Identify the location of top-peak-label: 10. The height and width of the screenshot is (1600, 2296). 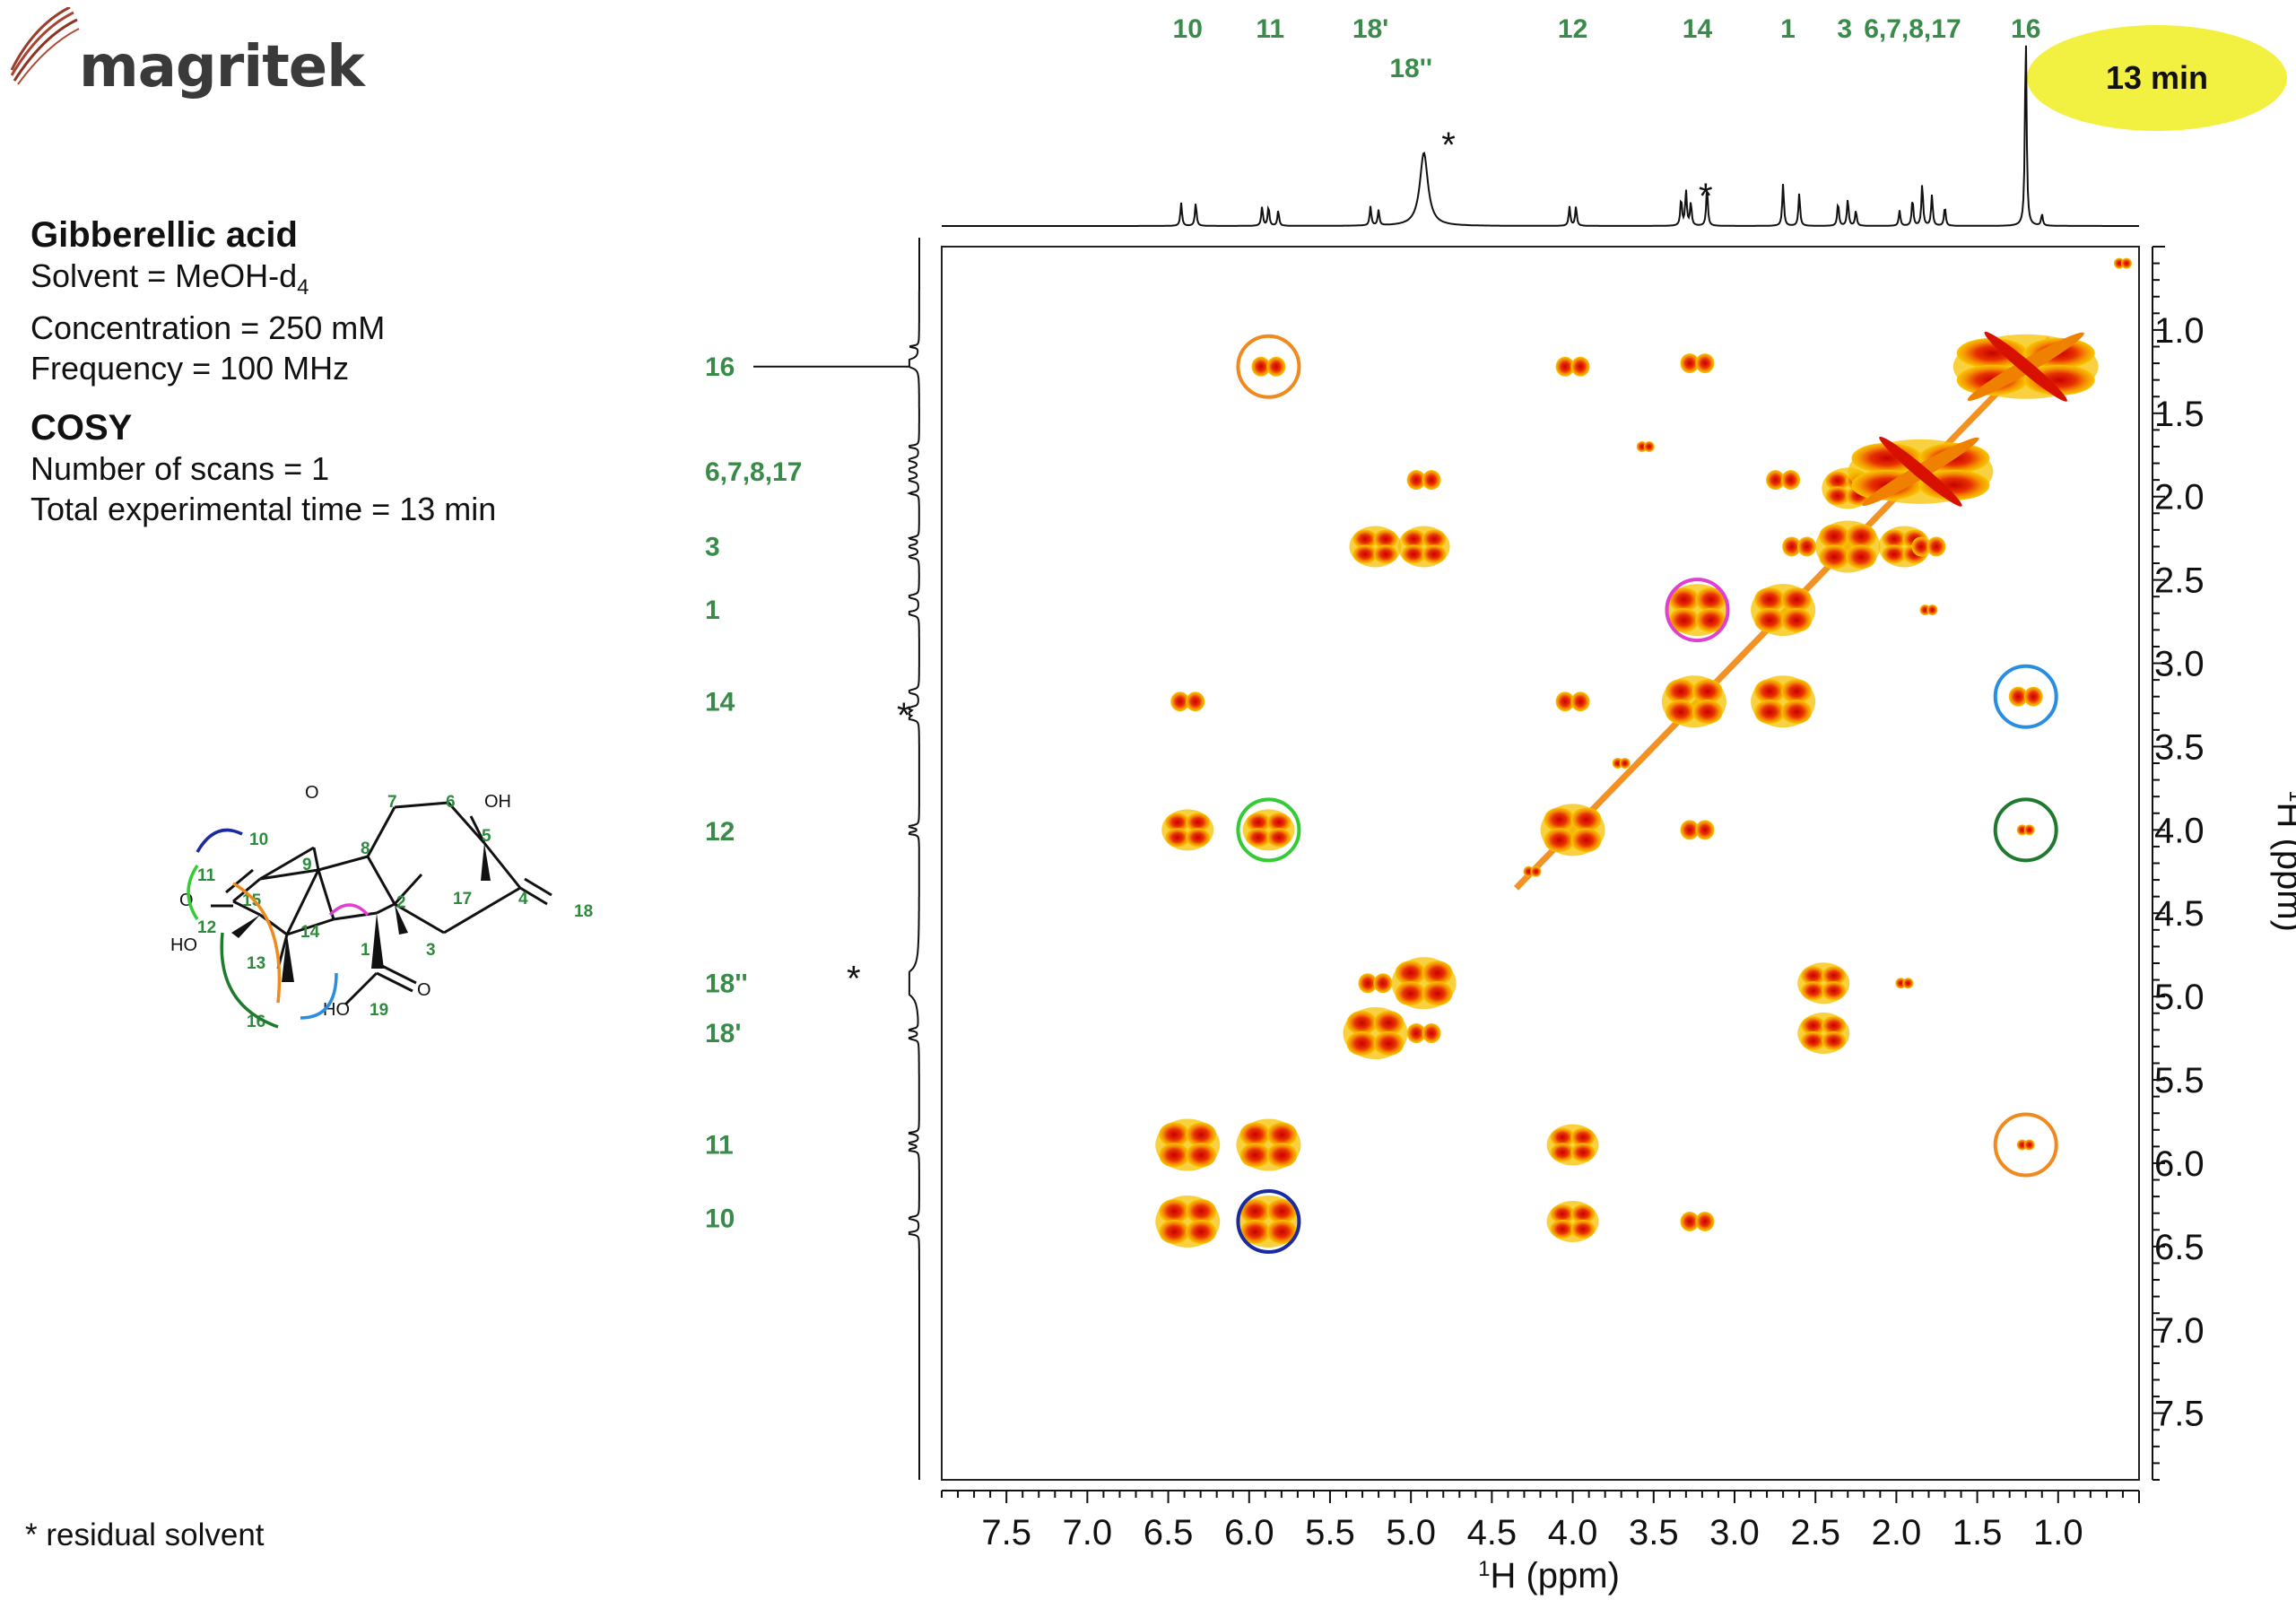
(1188, 29).